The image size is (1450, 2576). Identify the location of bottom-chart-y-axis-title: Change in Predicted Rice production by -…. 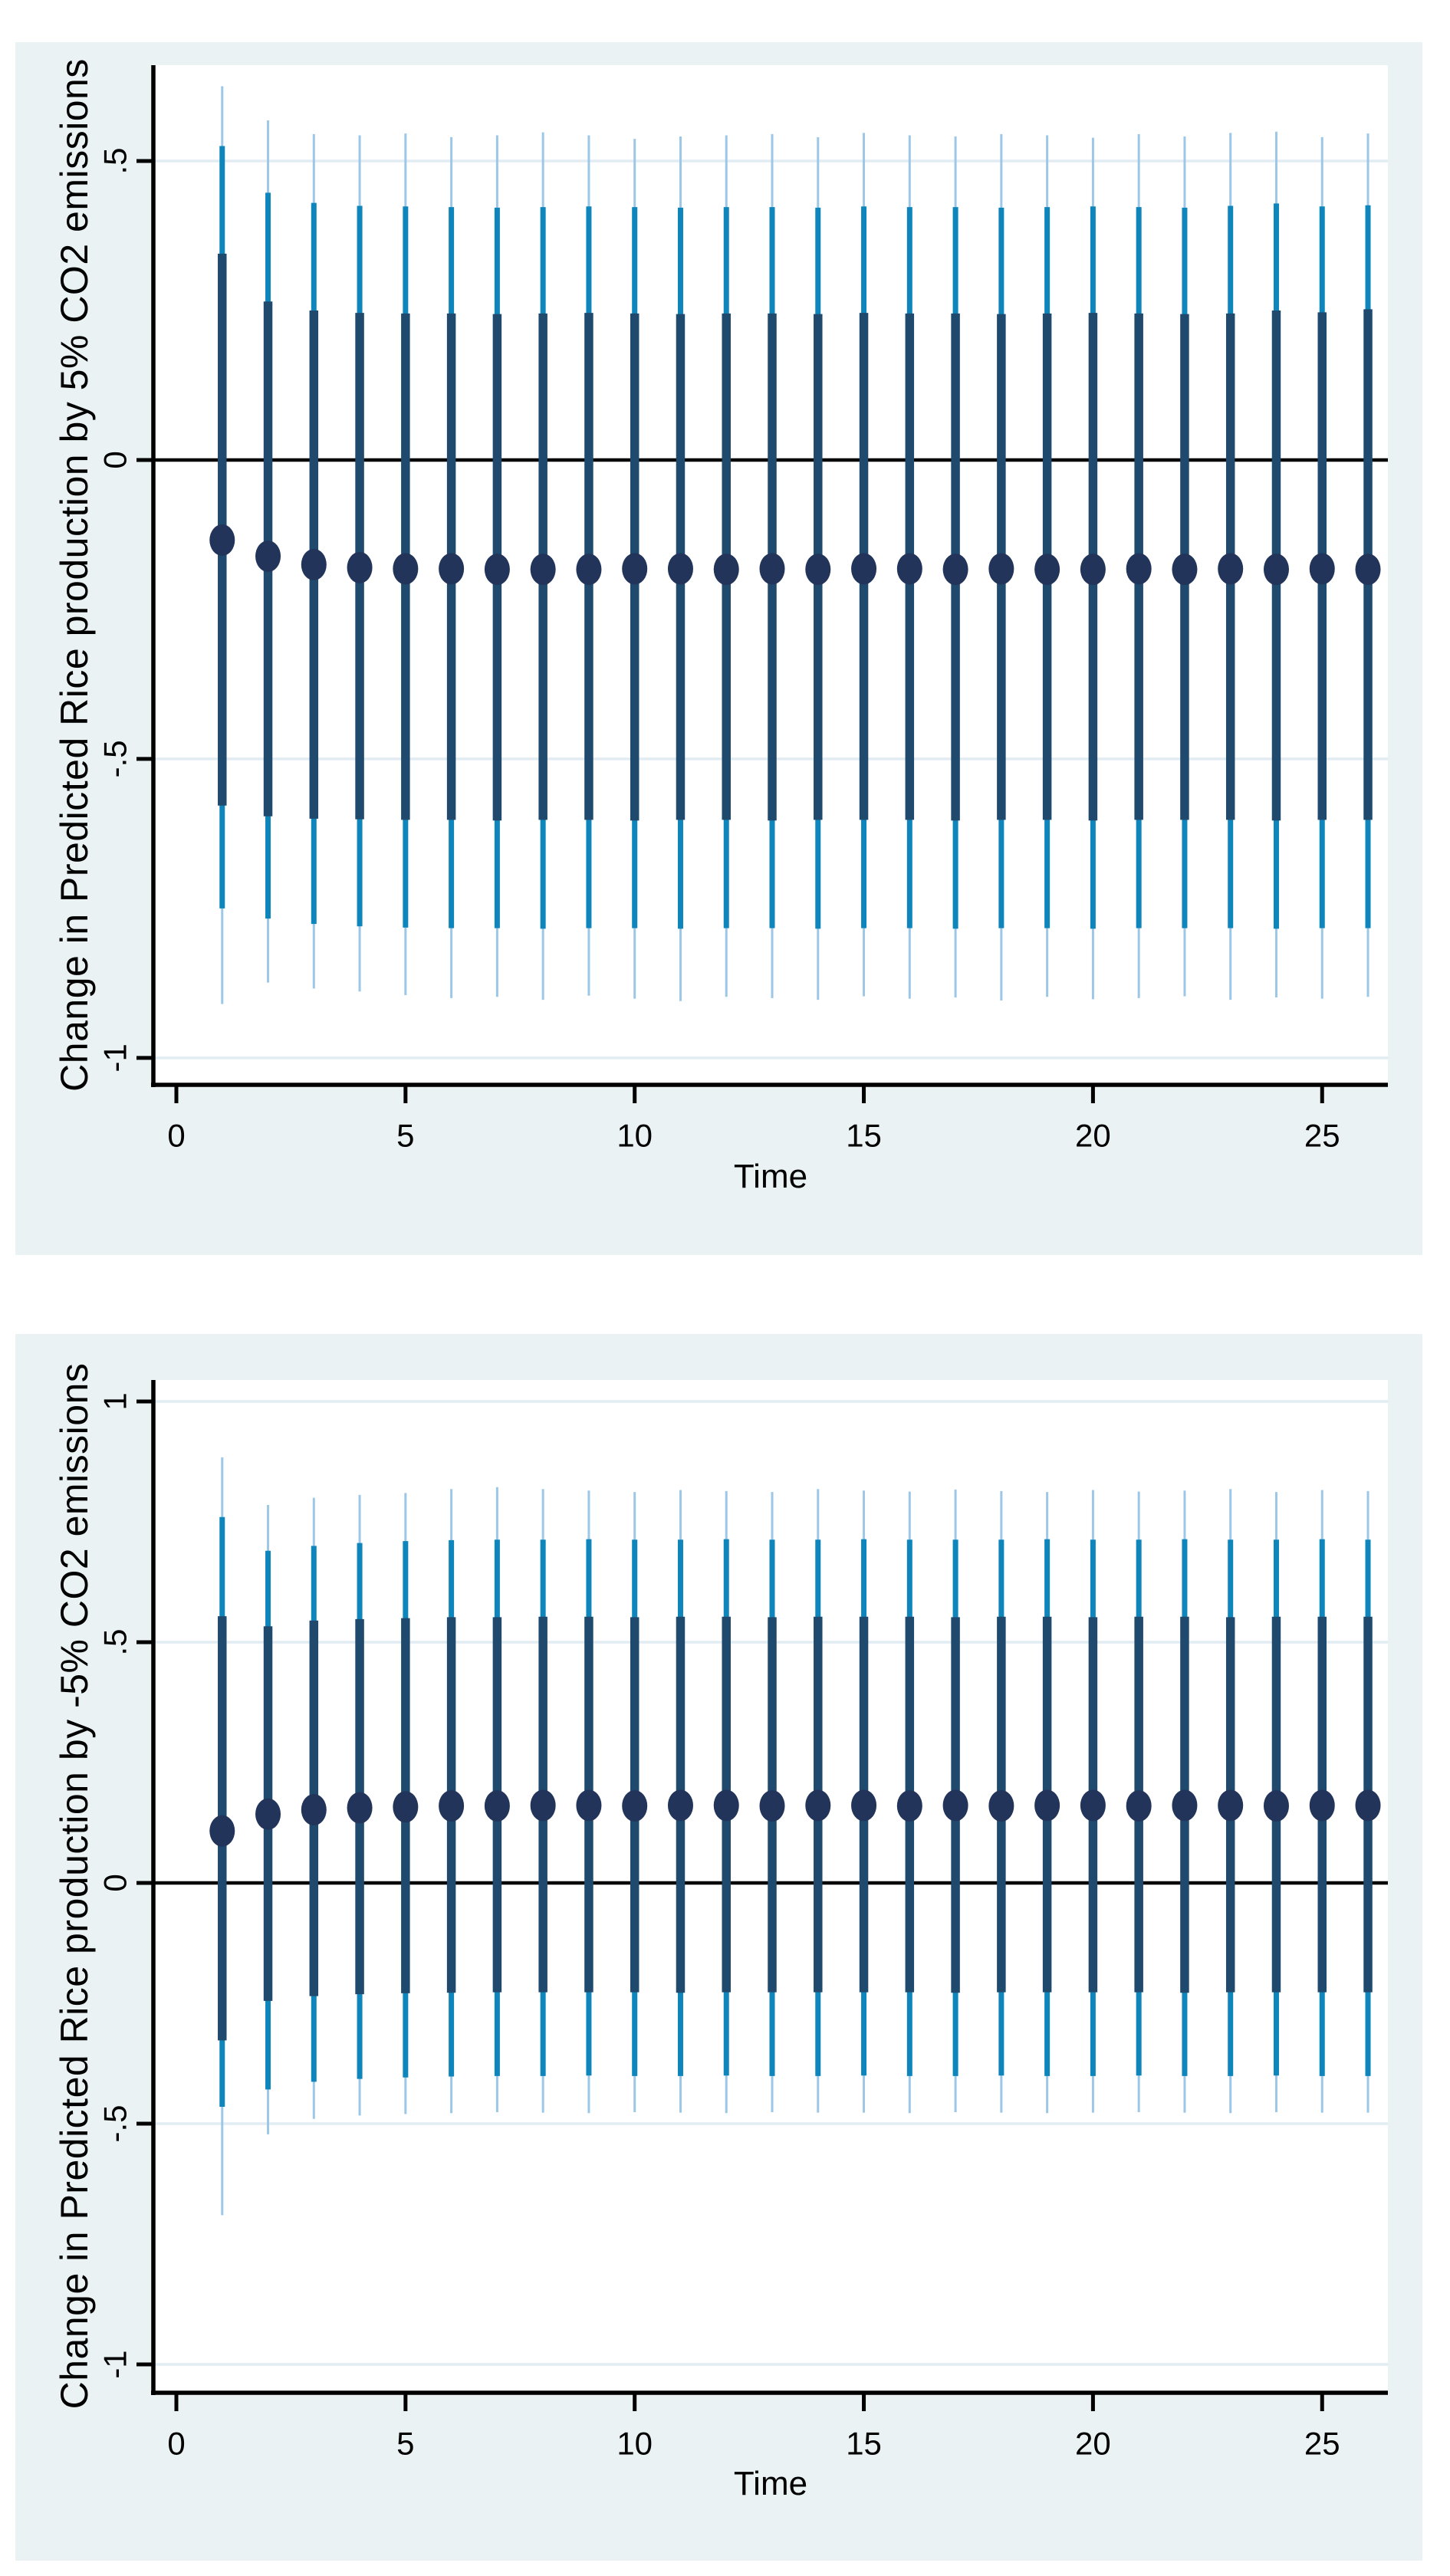
(74, 1886).